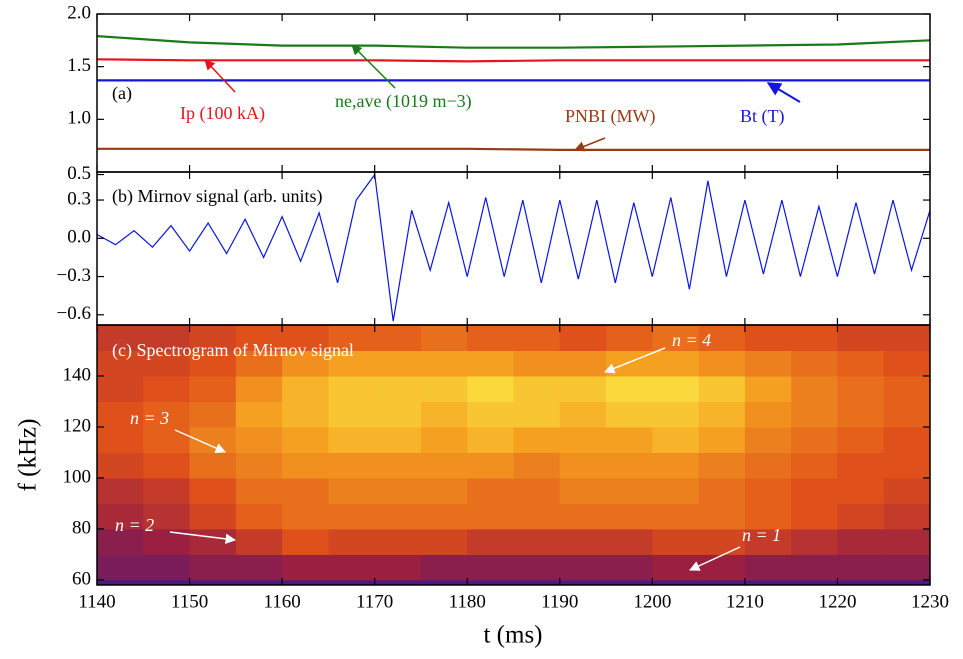 Image resolution: width=963 pixels, height=659 pixels. Describe the element at coordinates (77, 374) in the screenshot. I see `y-tick-label: 140` at that location.